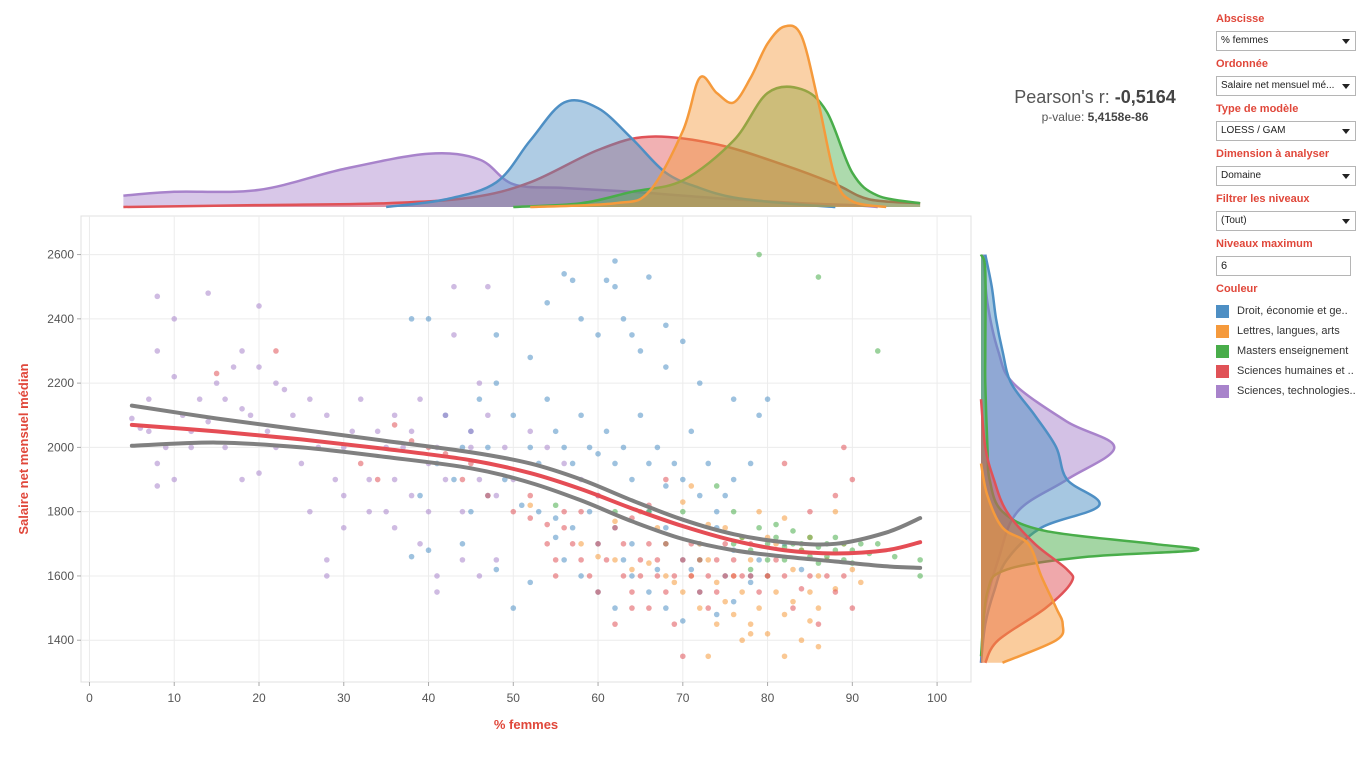  What do you see at coordinates (429, 698) in the screenshot?
I see `x-tick-label: 40` at bounding box center [429, 698].